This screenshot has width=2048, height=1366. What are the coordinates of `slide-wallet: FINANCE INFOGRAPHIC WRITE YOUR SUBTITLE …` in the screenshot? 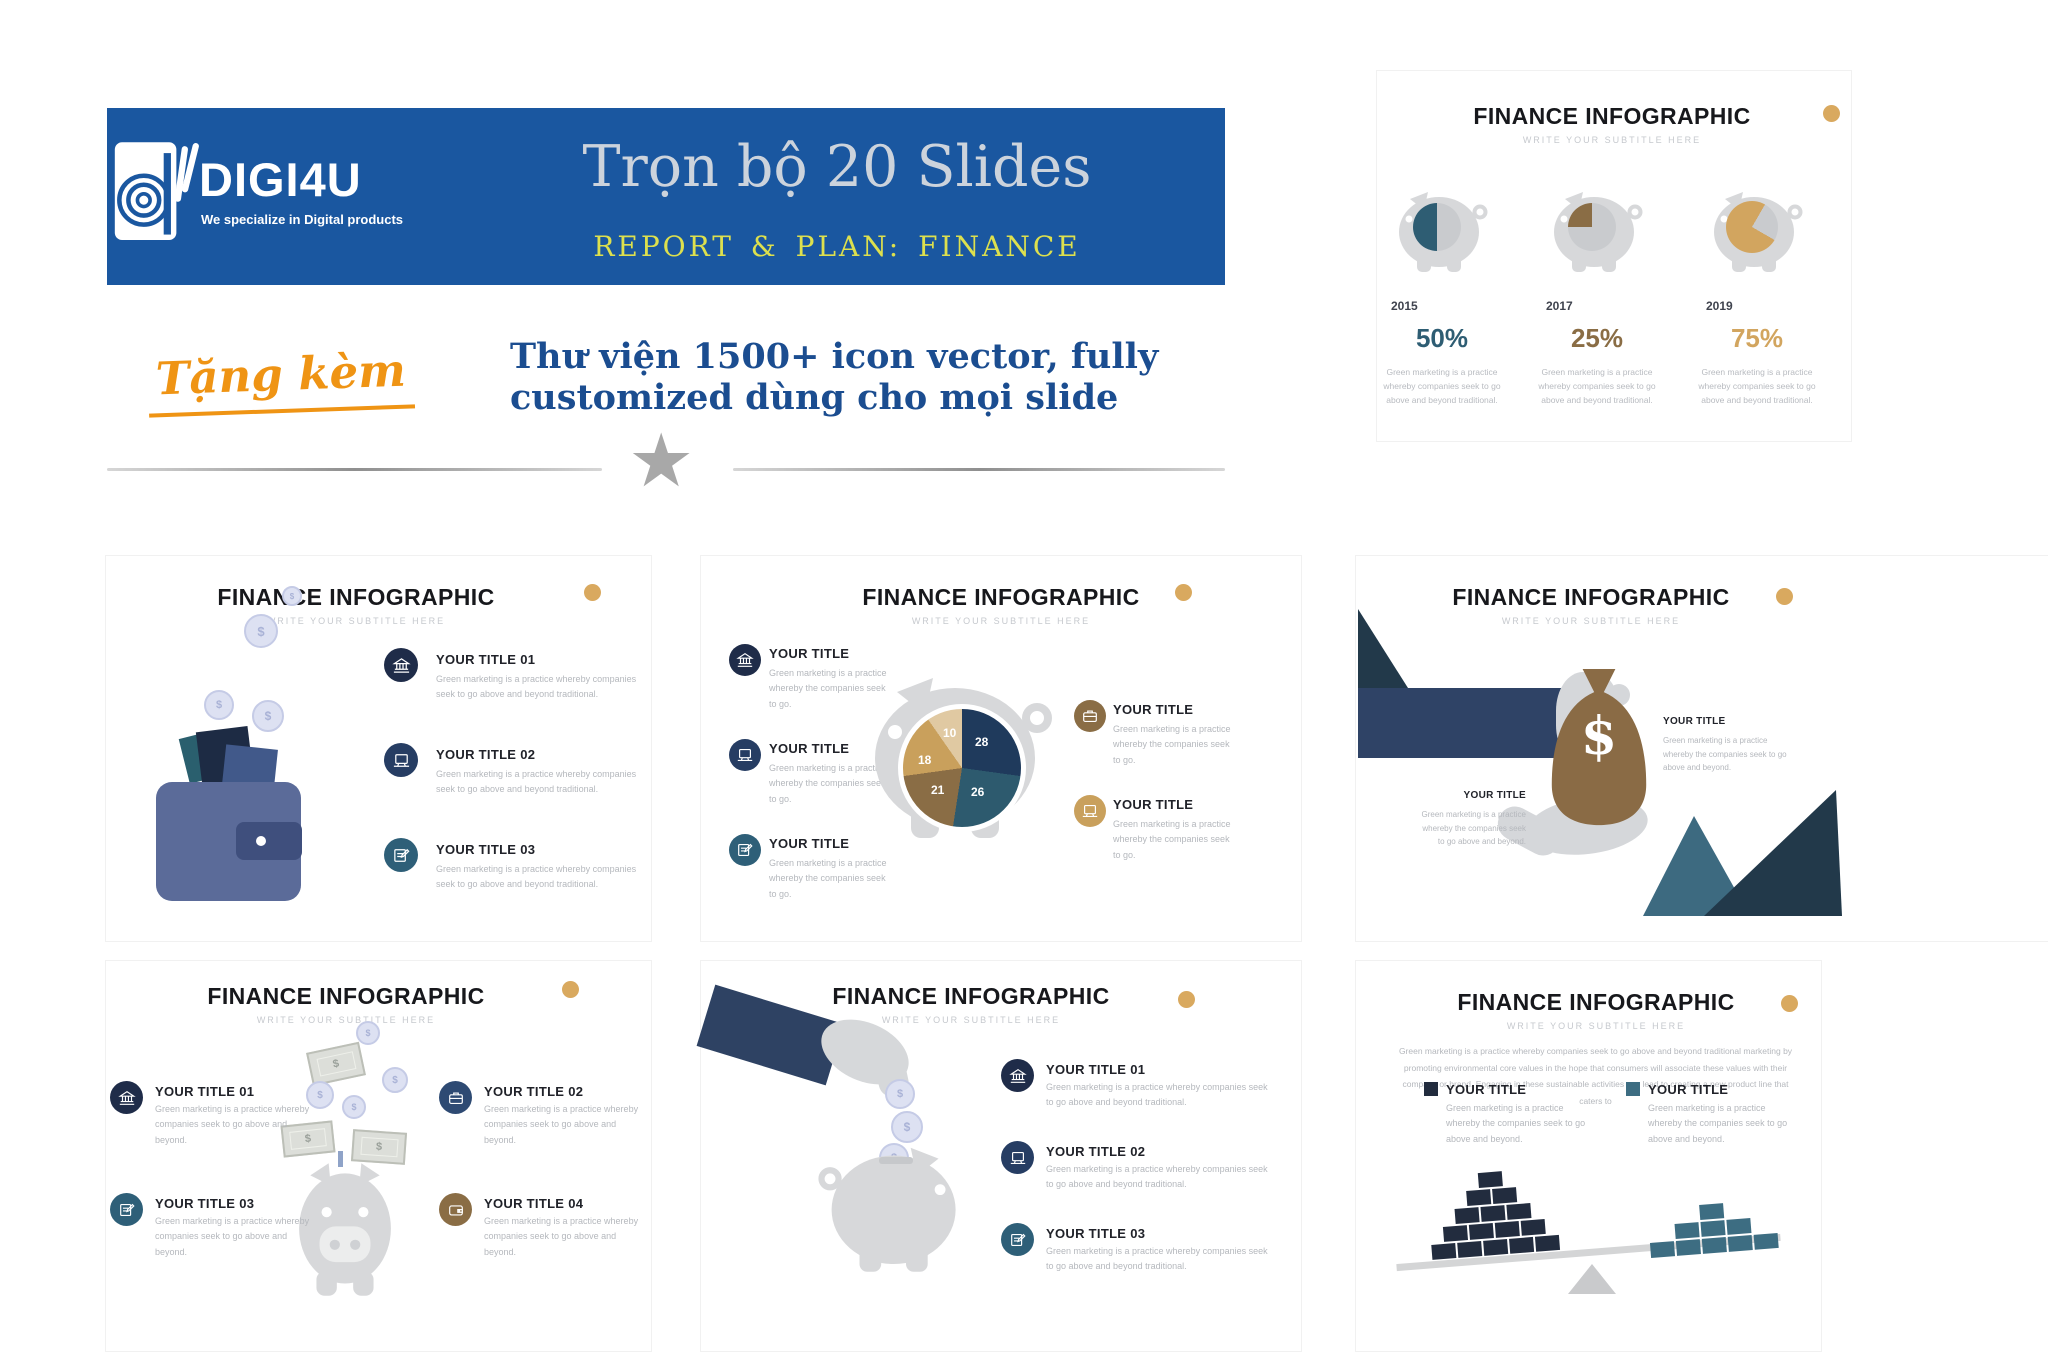 It's located at (378, 748).